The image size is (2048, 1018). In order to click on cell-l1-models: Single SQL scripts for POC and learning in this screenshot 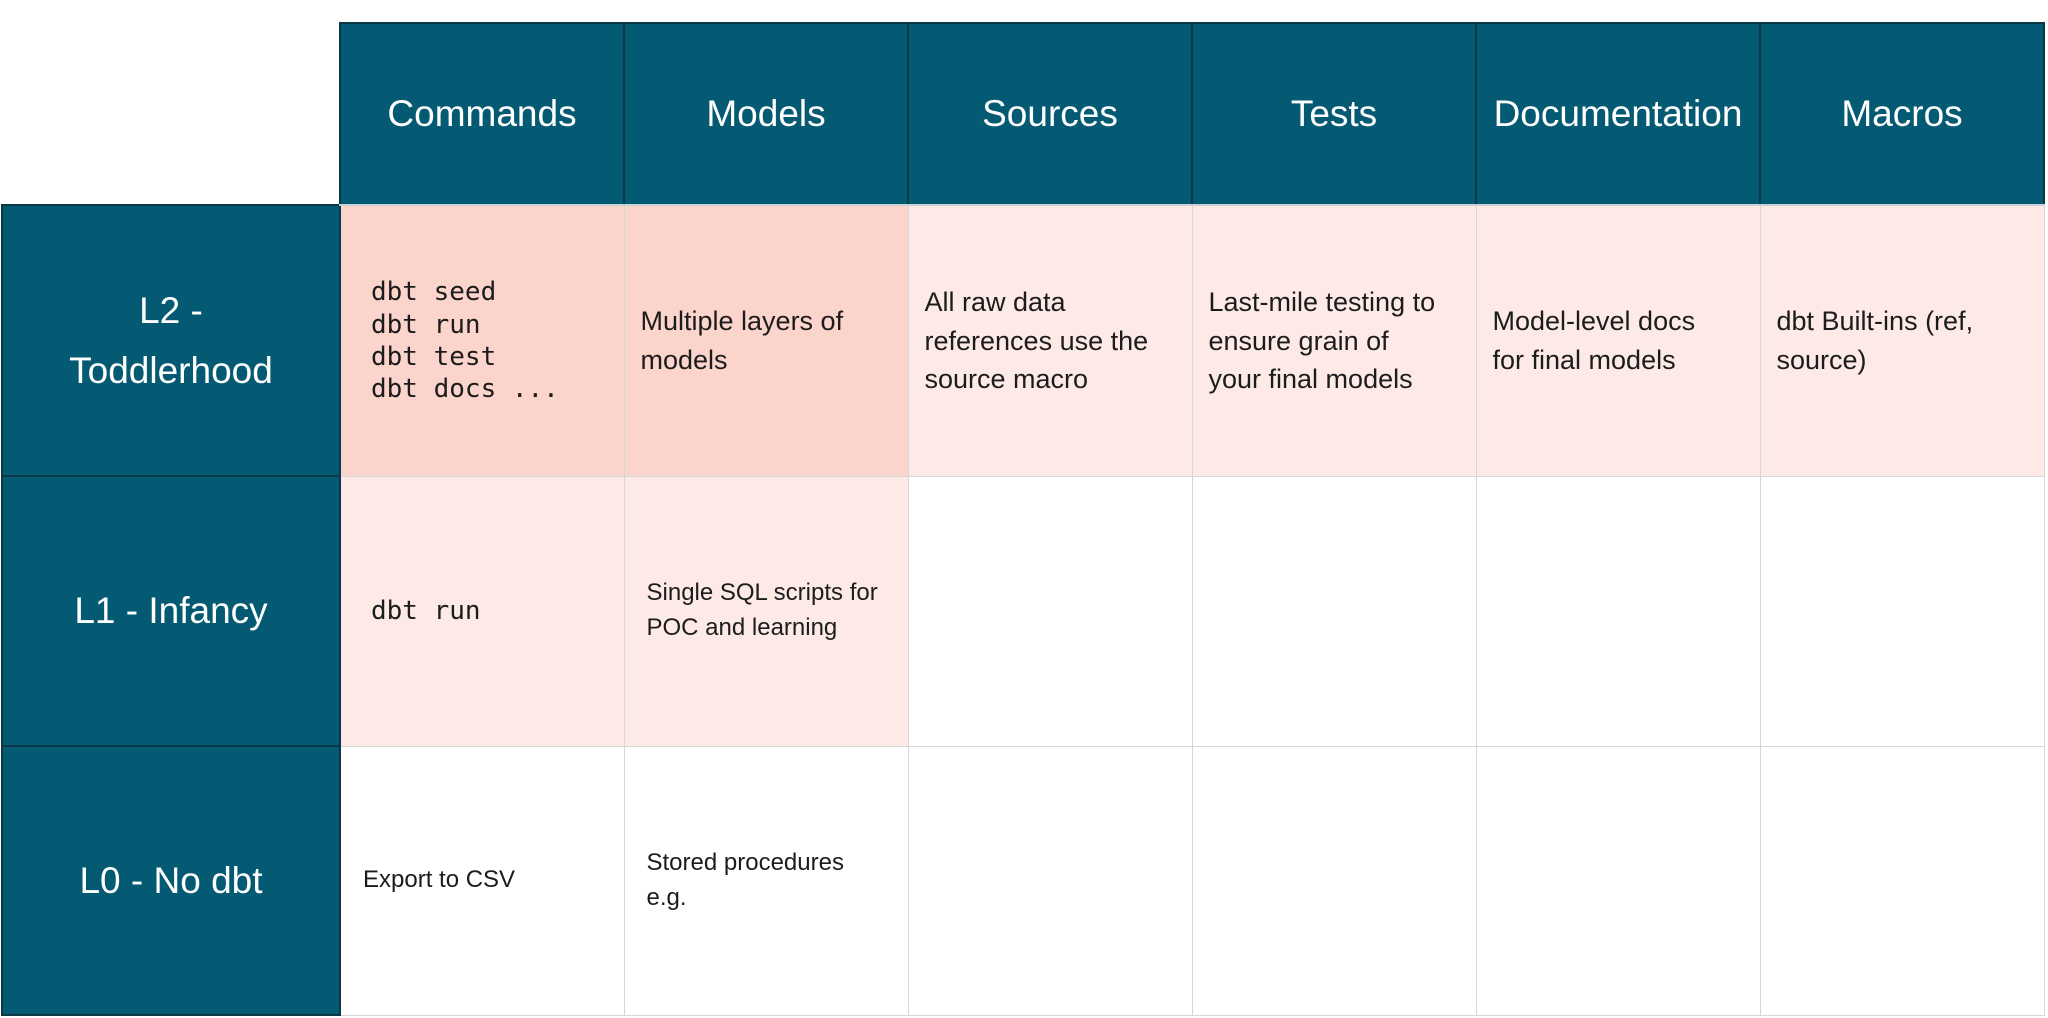, I will do `click(766, 611)`.